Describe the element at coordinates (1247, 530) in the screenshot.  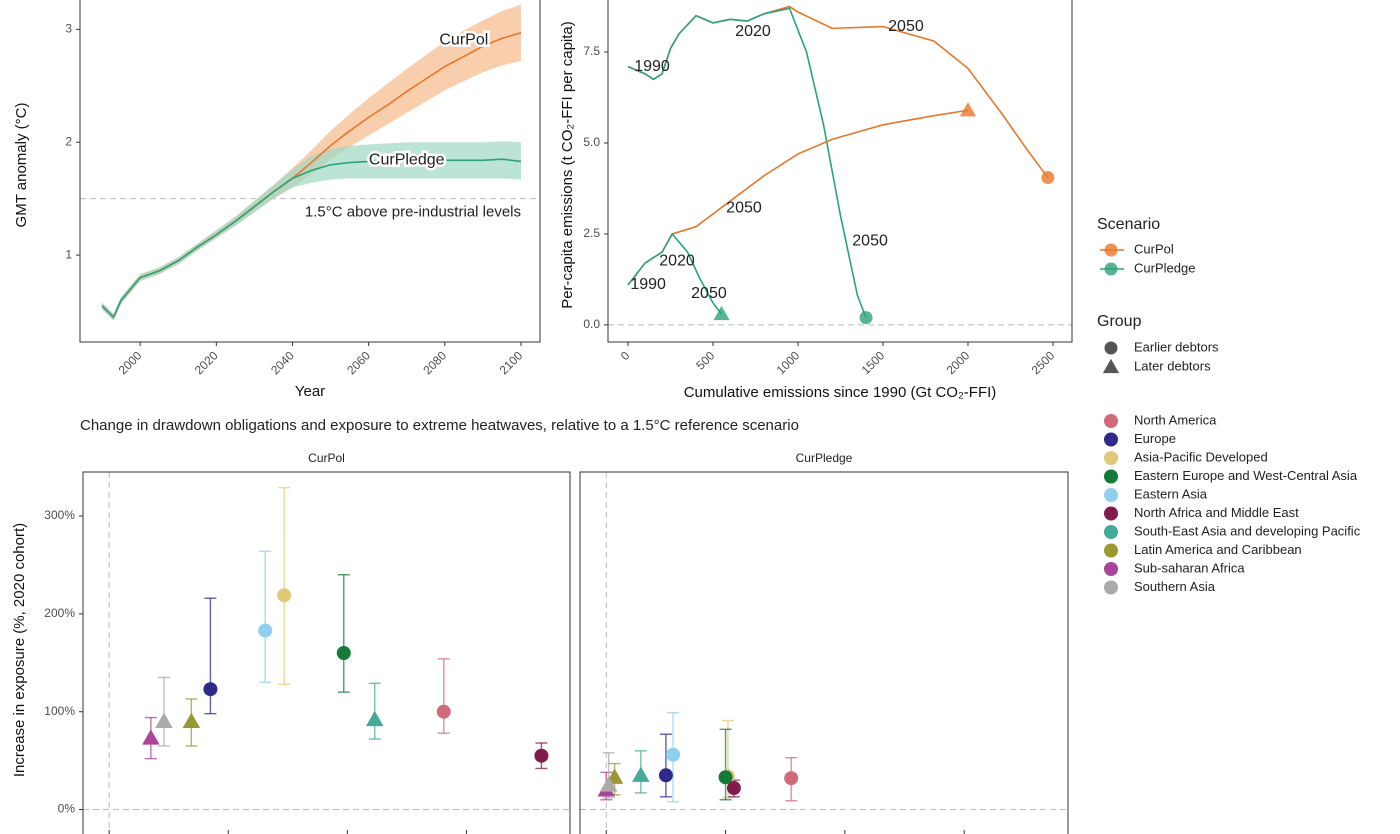
I see `legend-label: South-East Asia and developing Pacific` at that location.